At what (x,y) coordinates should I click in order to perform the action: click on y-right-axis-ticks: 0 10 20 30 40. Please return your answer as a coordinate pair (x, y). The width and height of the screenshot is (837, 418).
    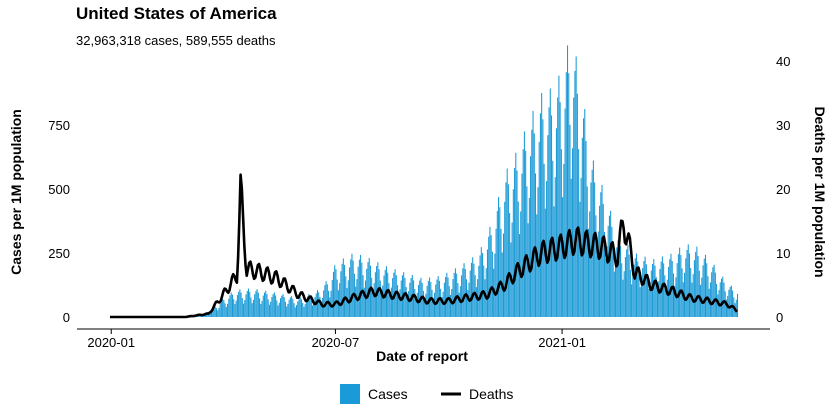
    Looking at the image, I should click on (783, 189).